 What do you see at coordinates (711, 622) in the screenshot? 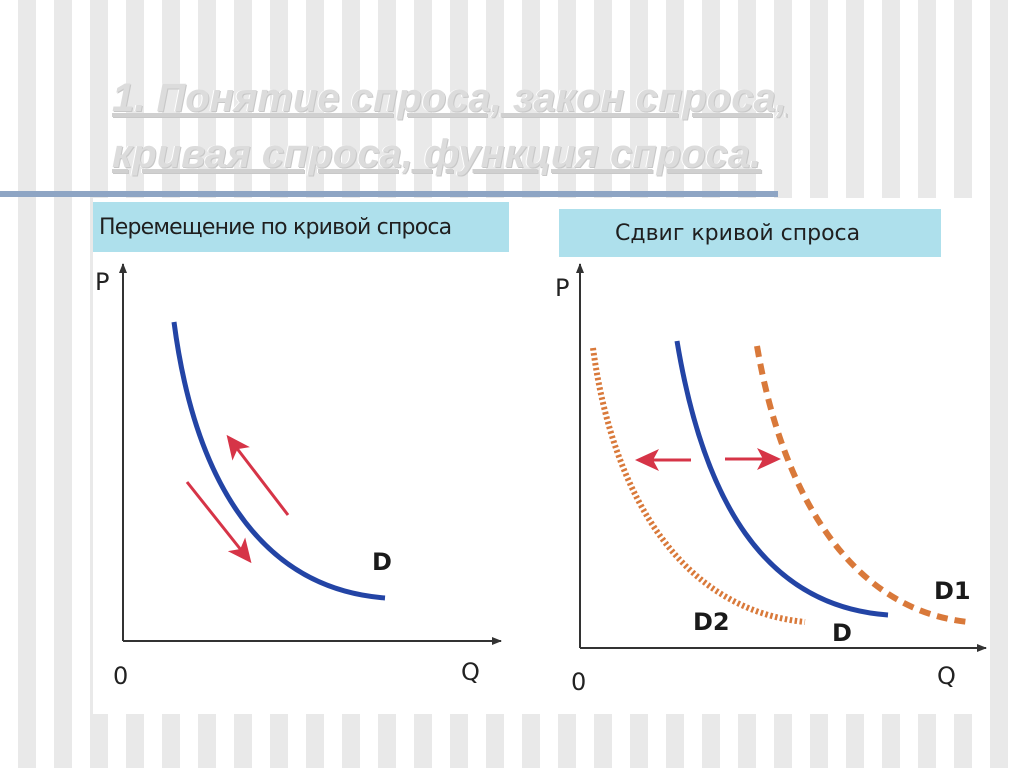
I see `label-d2: D2` at bounding box center [711, 622].